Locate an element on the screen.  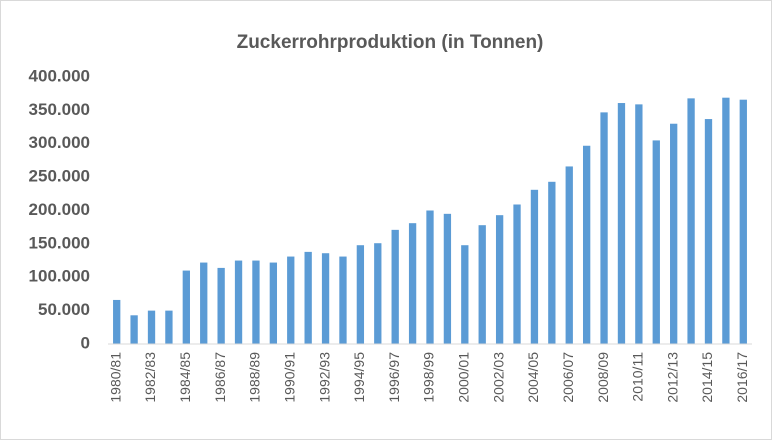
y-tick-label: 350.000 is located at coordinates (59, 109).